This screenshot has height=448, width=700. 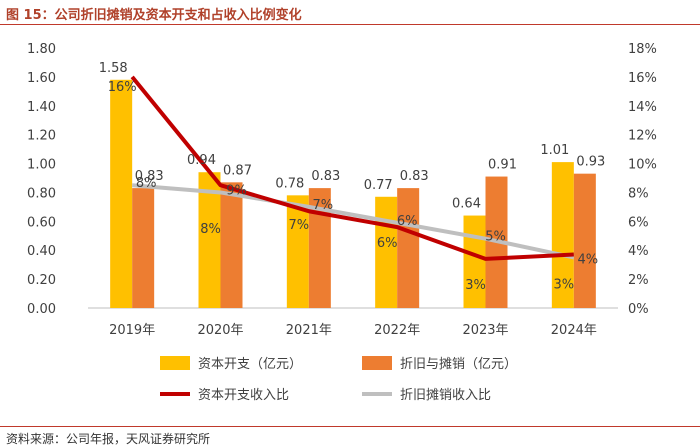 What do you see at coordinates (237, 170) in the screenshot?
I see `depreciation-bar-value-label: 0.87` at bounding box center [237, 170].